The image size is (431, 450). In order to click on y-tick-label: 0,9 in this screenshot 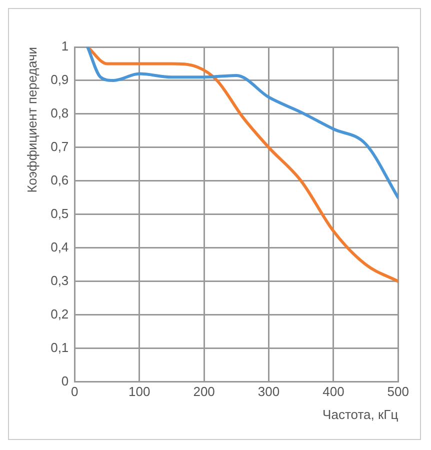, I will do `click(59, 80)`.